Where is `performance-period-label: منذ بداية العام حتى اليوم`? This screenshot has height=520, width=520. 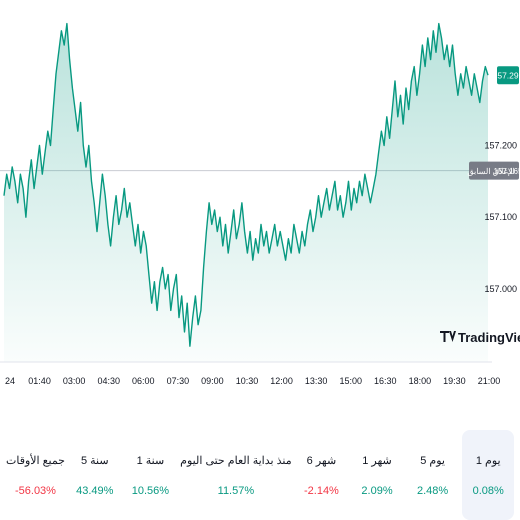
performance-period-label: منذ بداية العام حتى اليوم is located at coordinates (236, 460).